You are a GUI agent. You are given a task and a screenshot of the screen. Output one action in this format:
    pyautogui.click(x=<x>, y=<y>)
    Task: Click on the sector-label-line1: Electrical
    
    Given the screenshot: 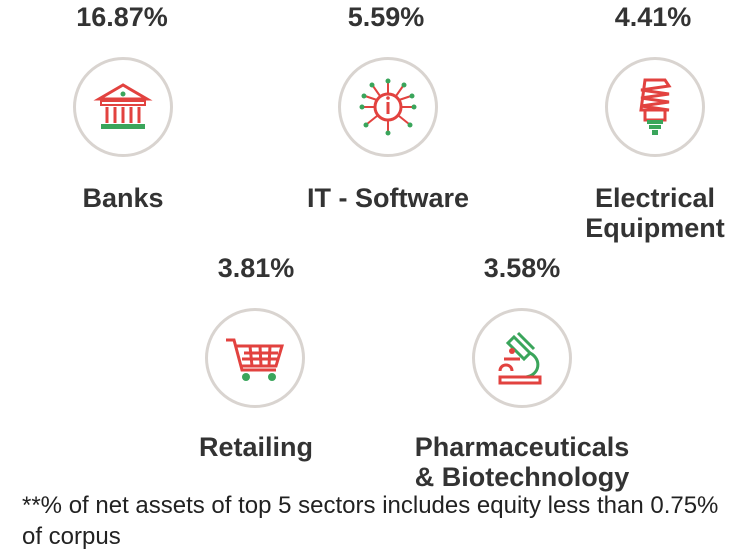 What is the action you would take?
    pyautogui.click(x=655, y=198)
    